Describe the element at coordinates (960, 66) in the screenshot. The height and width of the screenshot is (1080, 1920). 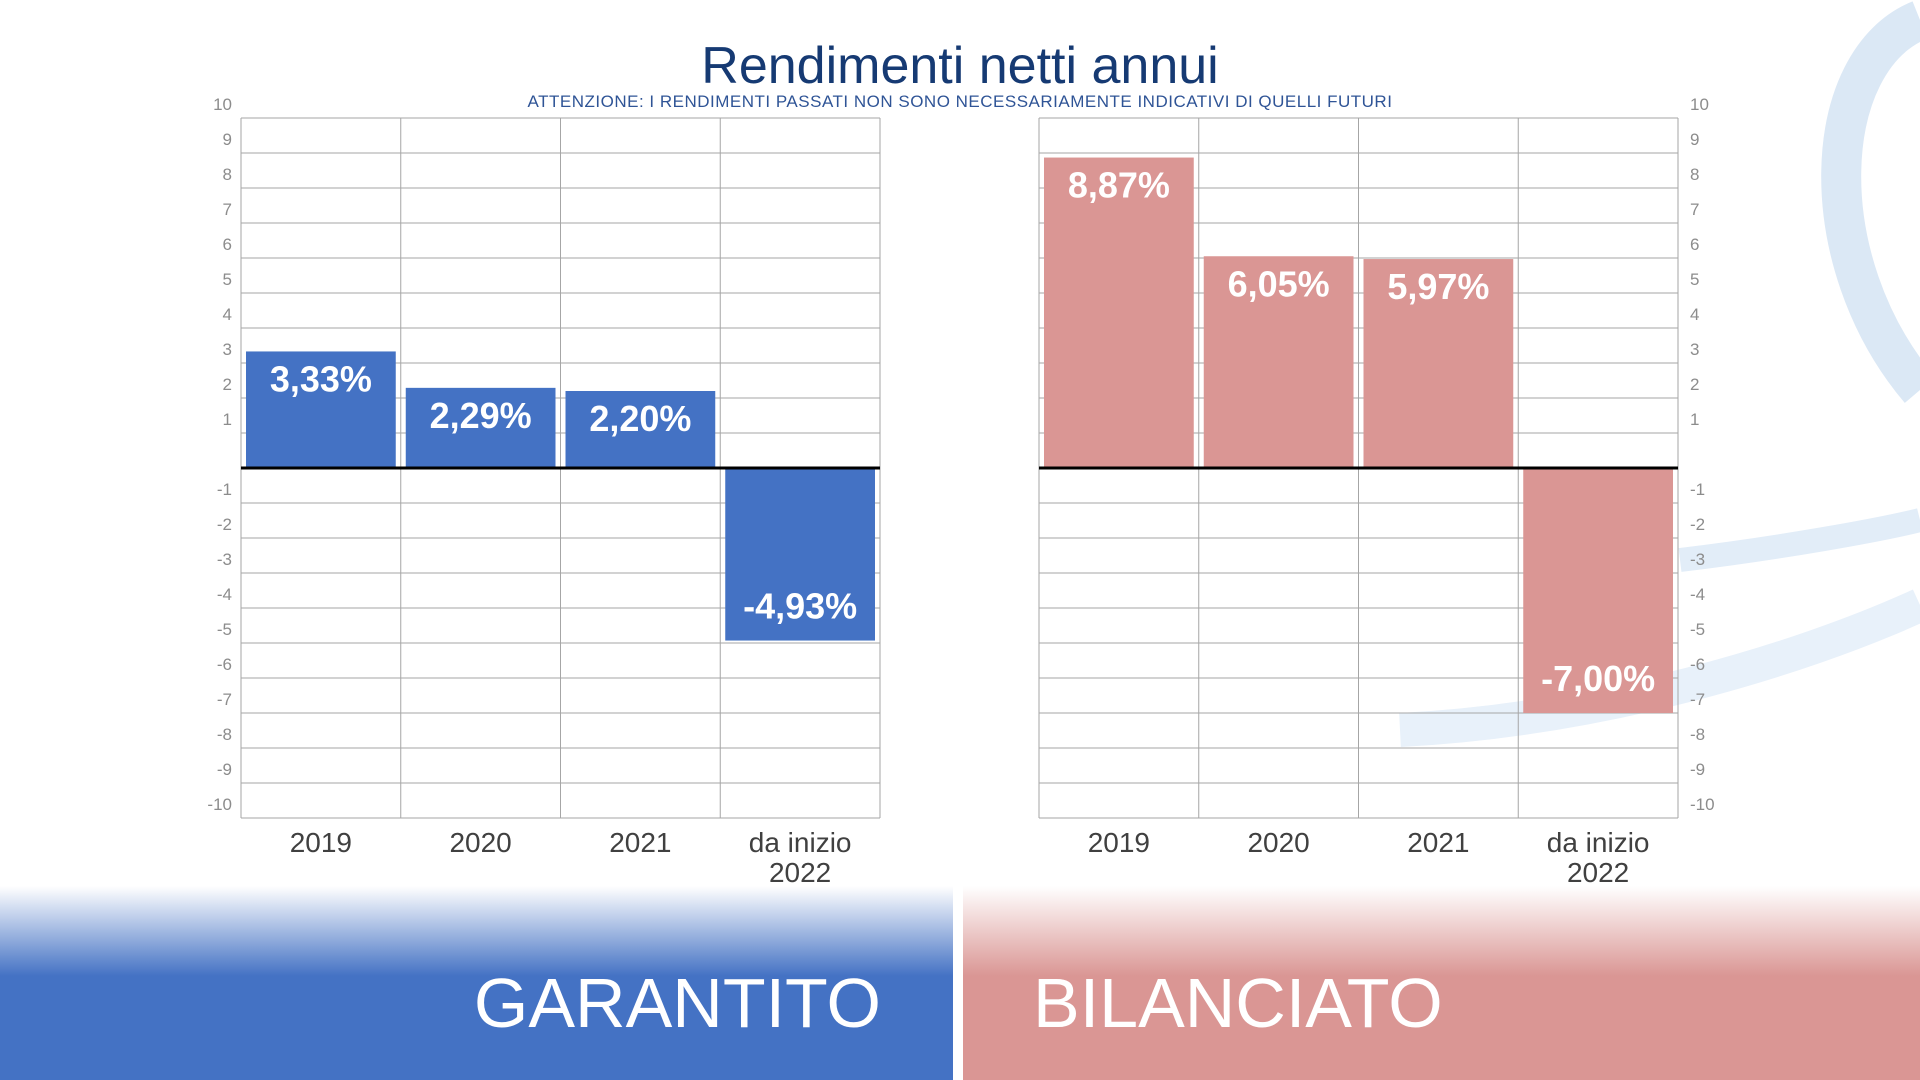
I see `page-title: Rendimenti netti annui` at that location.